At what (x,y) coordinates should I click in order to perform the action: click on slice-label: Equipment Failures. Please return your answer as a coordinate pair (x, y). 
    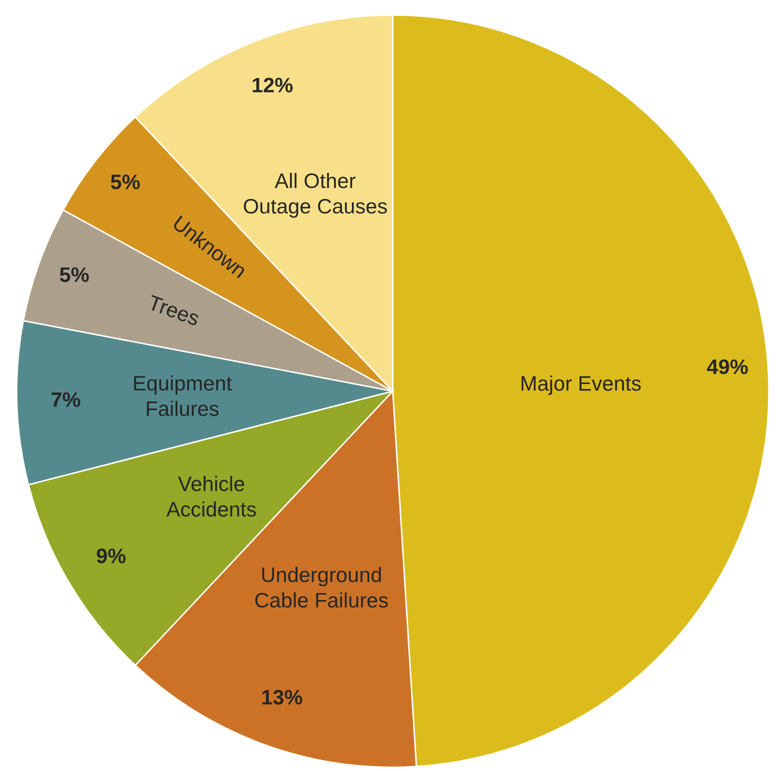
    Looking at the image, I should click on (183, 395).